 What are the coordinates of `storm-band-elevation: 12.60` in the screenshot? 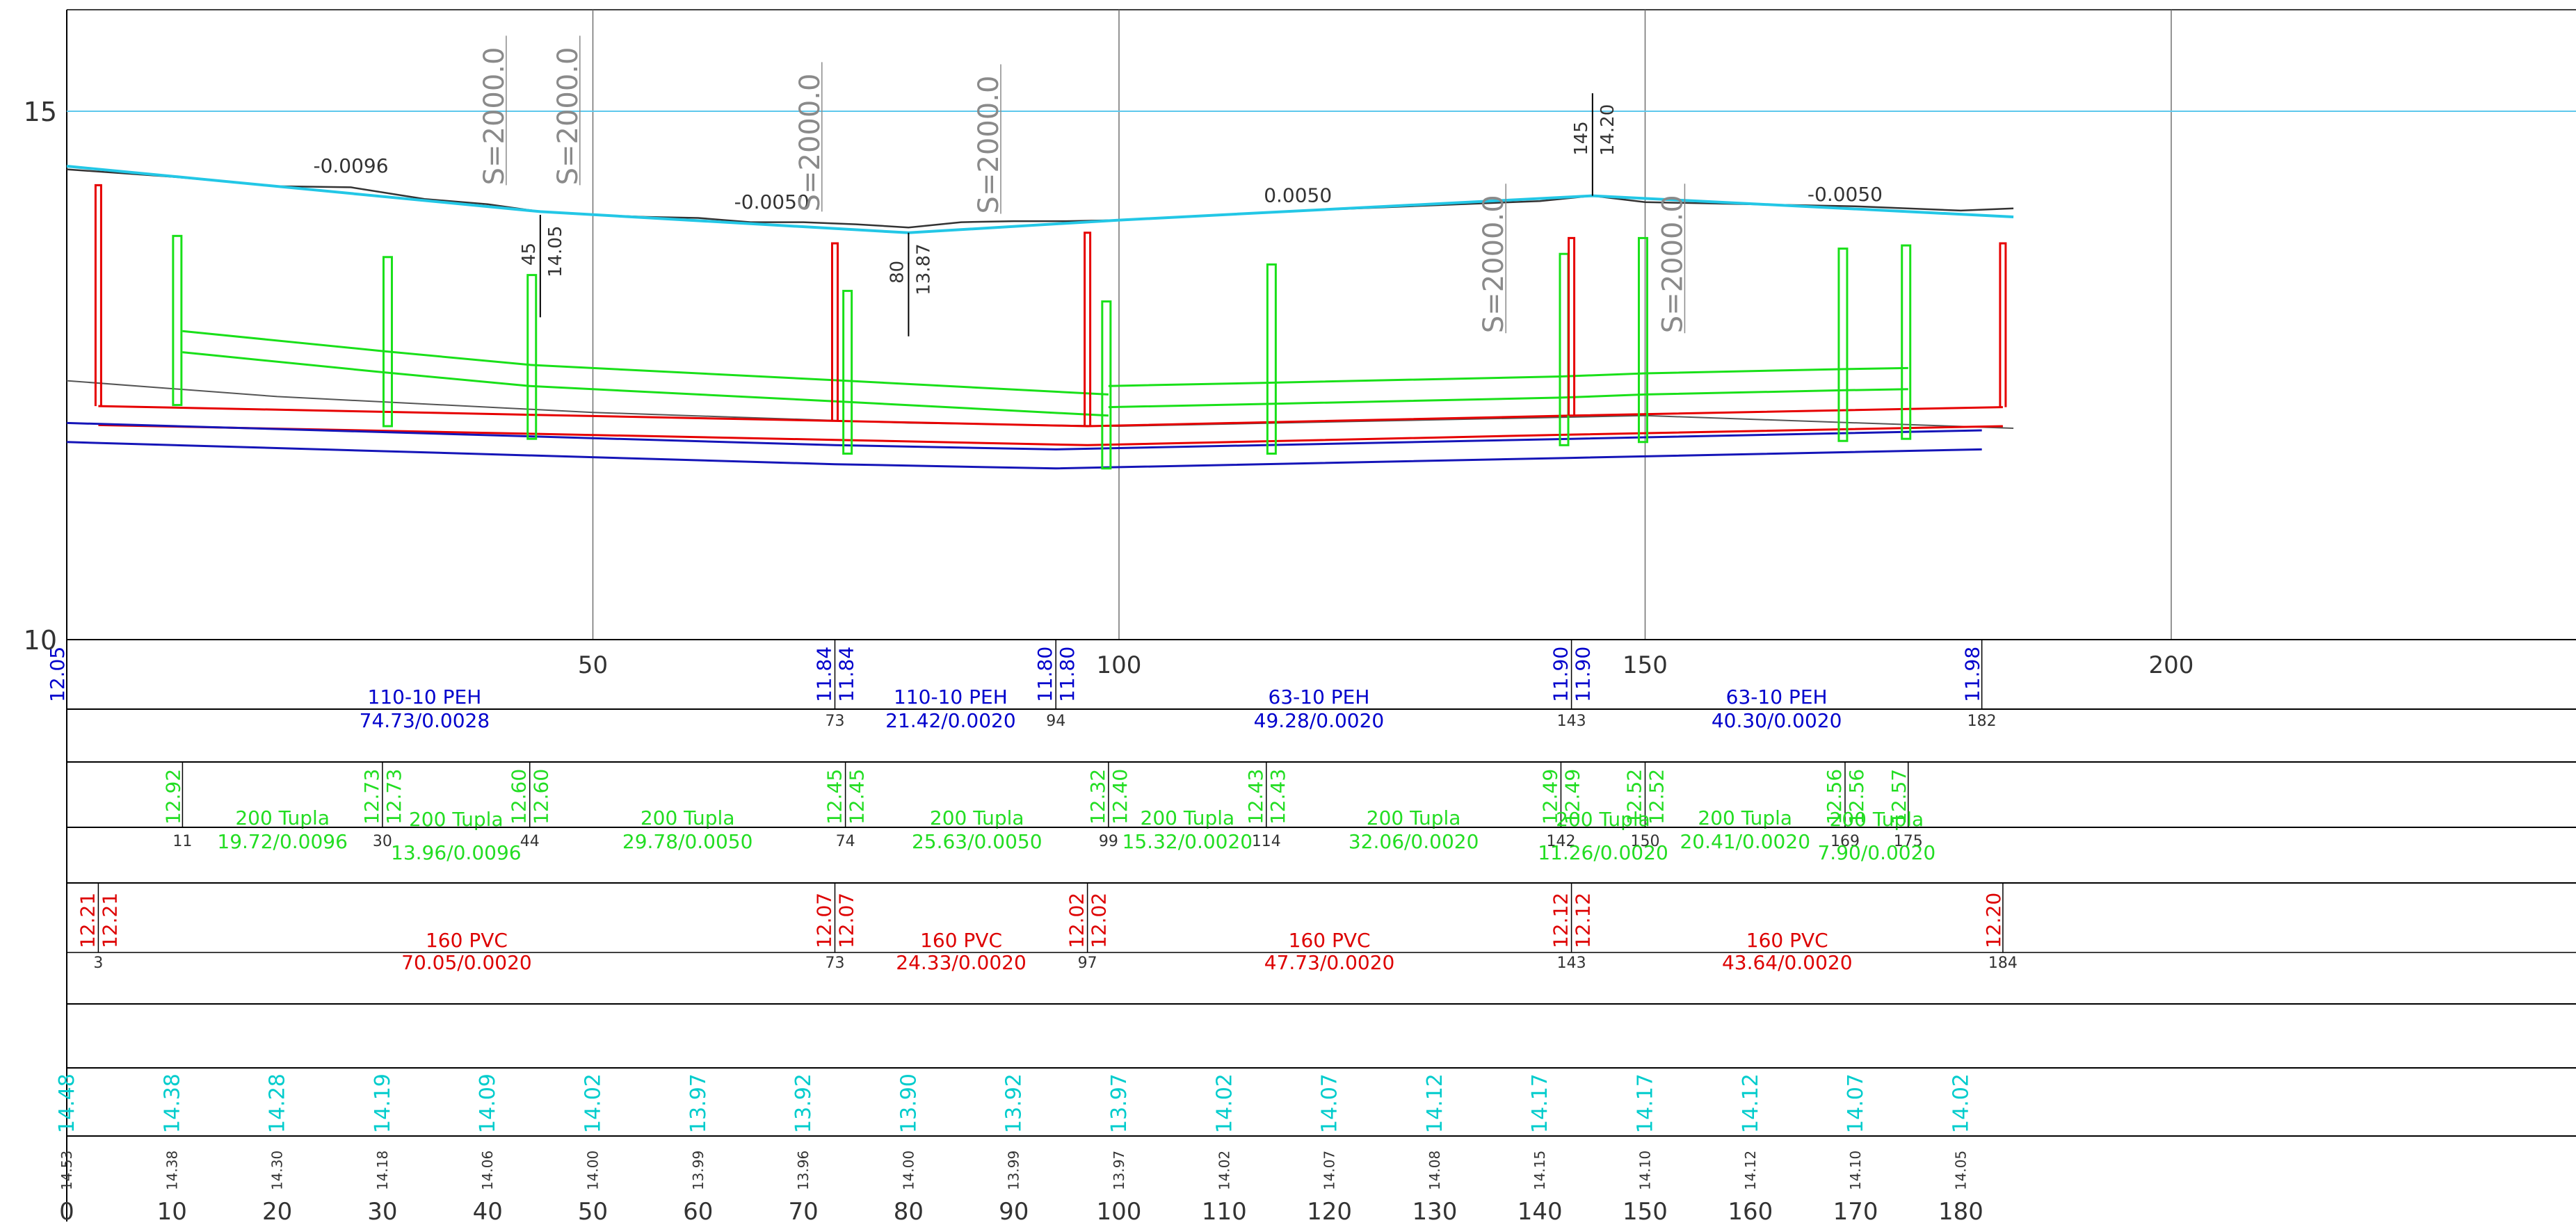 It's located at (541, 797).